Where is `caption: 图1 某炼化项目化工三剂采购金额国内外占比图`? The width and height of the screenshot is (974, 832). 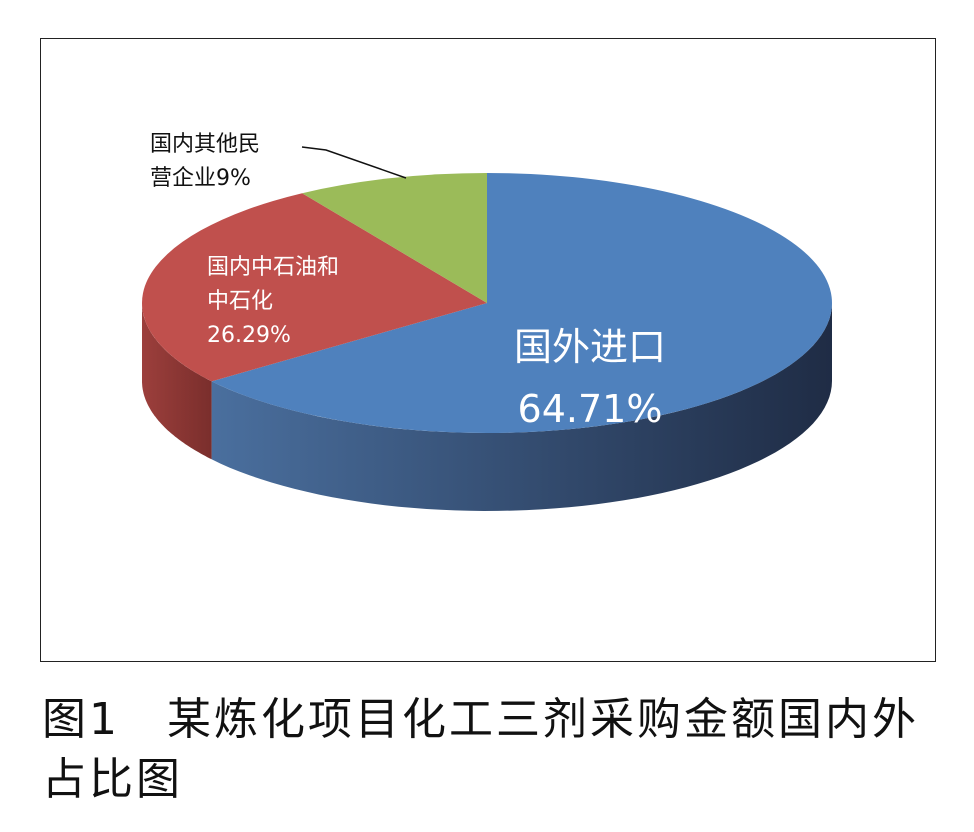 caption: 图1 某炼化项目化工三剂采购金额国内外占比图 is located at coordinates (480, 749).